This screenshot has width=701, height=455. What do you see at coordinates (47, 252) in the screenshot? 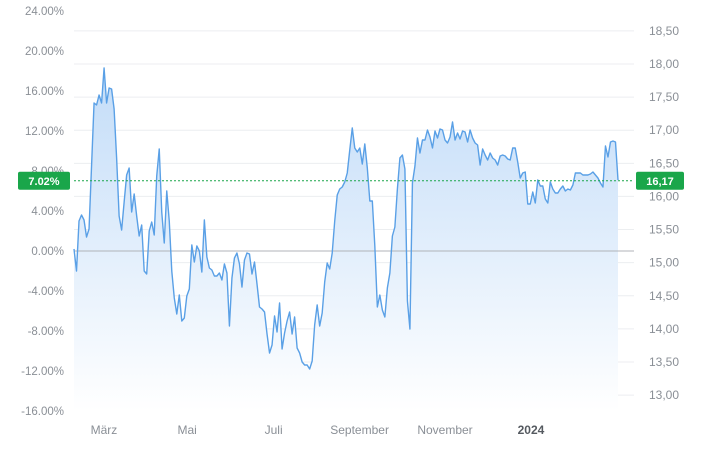
I see `left-axis-tick-label: 0.00%` at bounding box center [47, 252].